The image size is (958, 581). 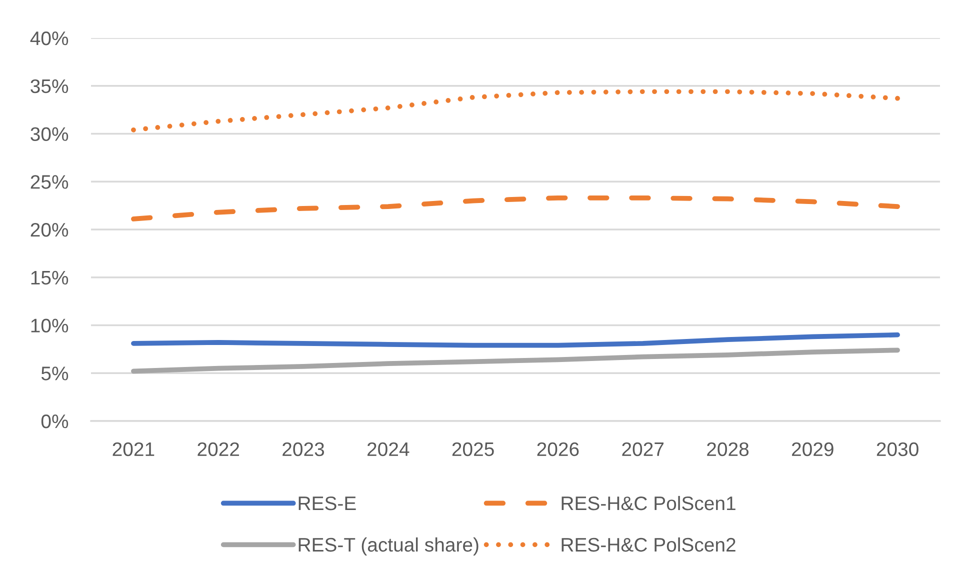 What do you see at coordinates (54, 421) in the screenshot?
I see `y-tick-label: 0%` at bounding box center [54, 421].